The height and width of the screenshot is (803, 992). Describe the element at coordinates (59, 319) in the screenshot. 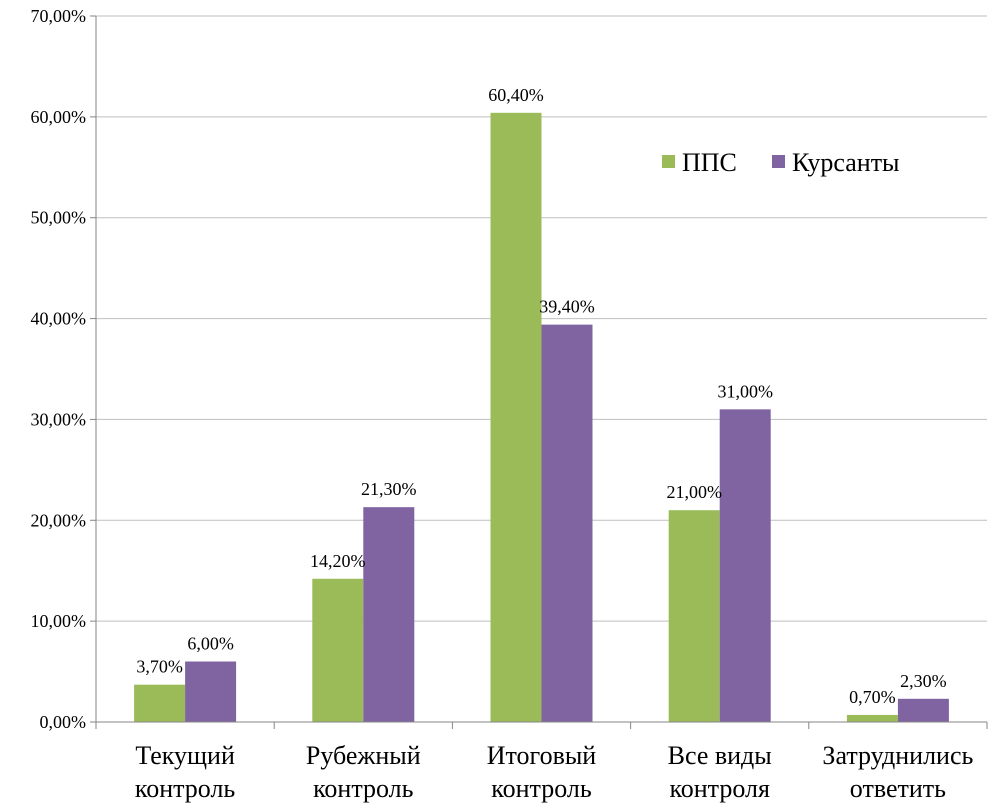

I see `y-tick-label: 40,00%` at that location.